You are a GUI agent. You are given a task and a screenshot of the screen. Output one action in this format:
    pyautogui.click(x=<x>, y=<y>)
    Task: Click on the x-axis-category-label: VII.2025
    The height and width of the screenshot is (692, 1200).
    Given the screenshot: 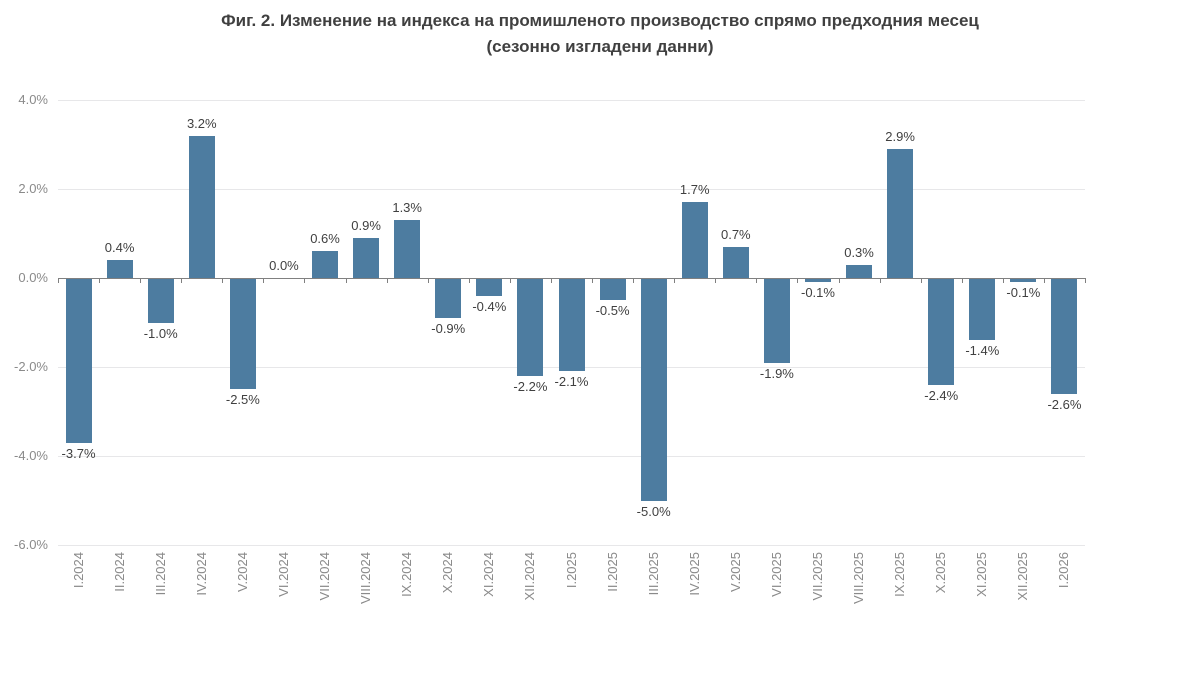 What is the action you would take?
    pyautogui.click(x=817, y=576)
    